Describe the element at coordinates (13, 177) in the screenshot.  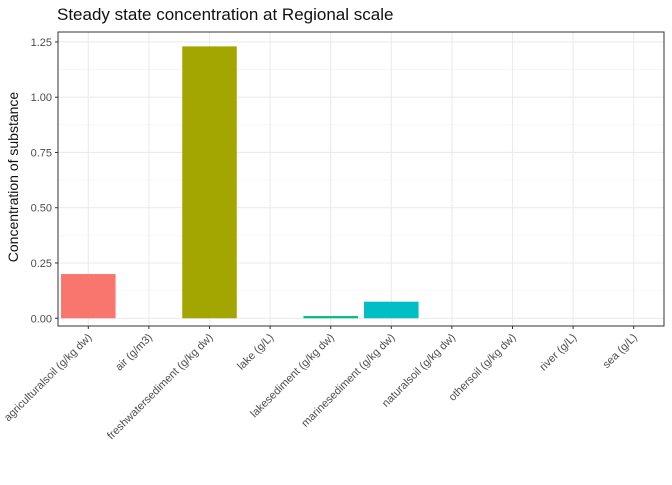
I see `y-axis-label: Concentration of substance` at that location.